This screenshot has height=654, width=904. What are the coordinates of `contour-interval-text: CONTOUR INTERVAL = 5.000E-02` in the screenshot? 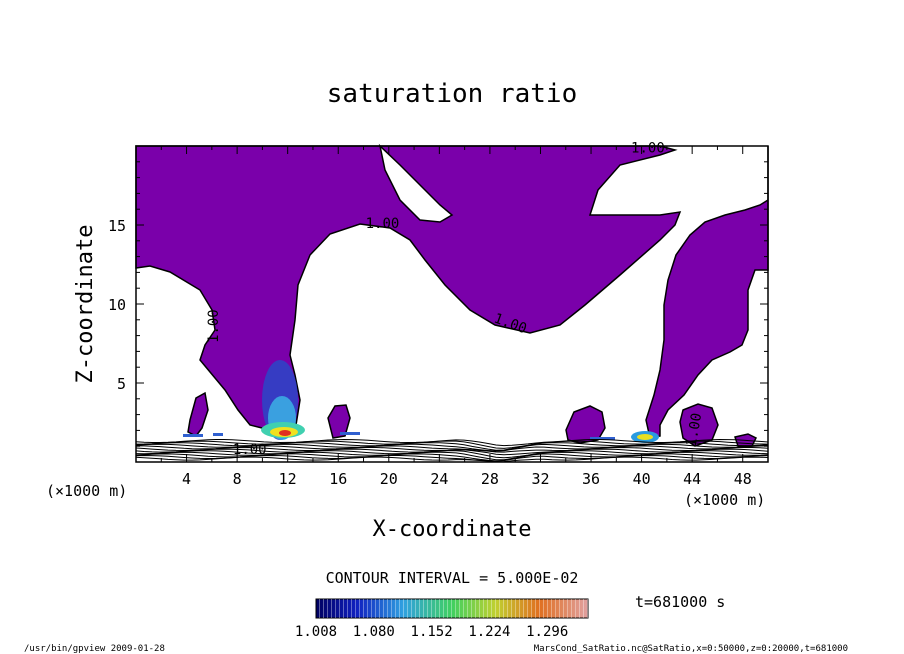 It's located at (452, 578).